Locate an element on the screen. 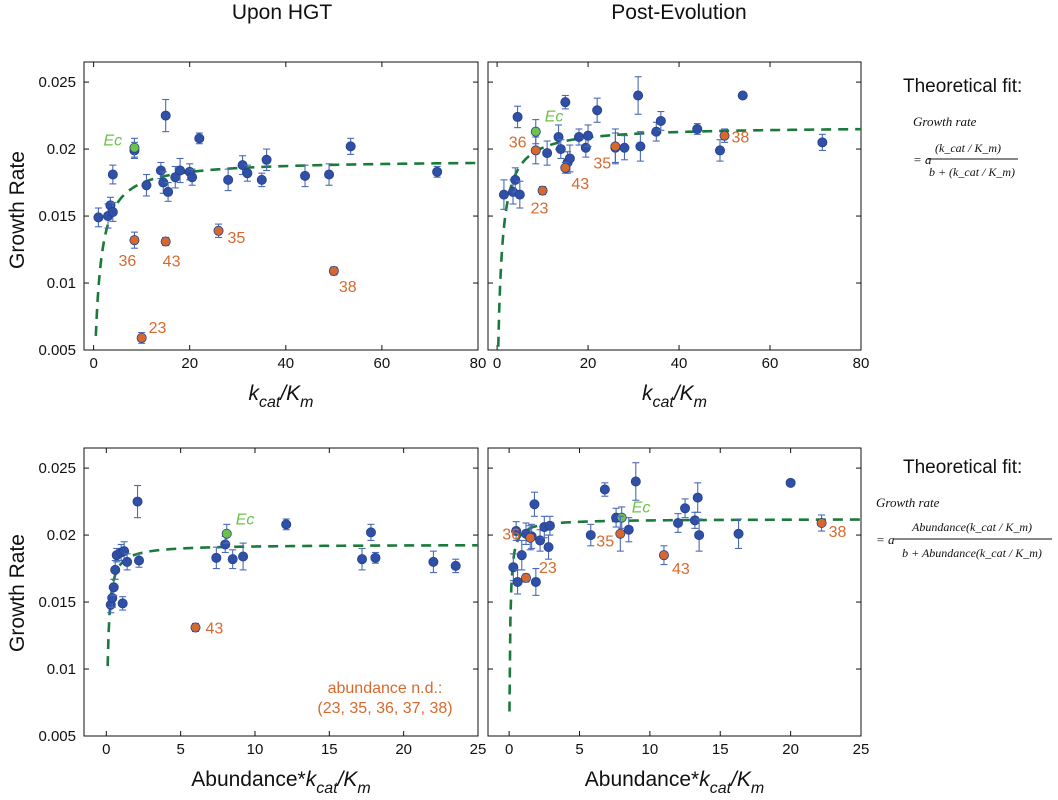 The height and width of the screenshot is (800, 1058). svg-text: (k_cat / K_m) is located at coordinates (968, 148).